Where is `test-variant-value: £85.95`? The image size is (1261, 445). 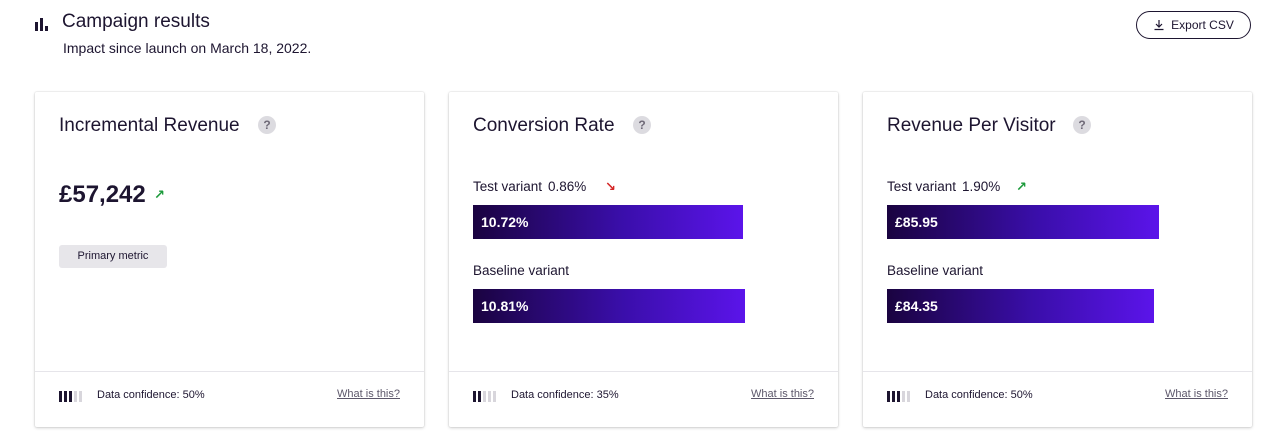
test-variant-value: £85.95 is located at coordinates (916, 222).